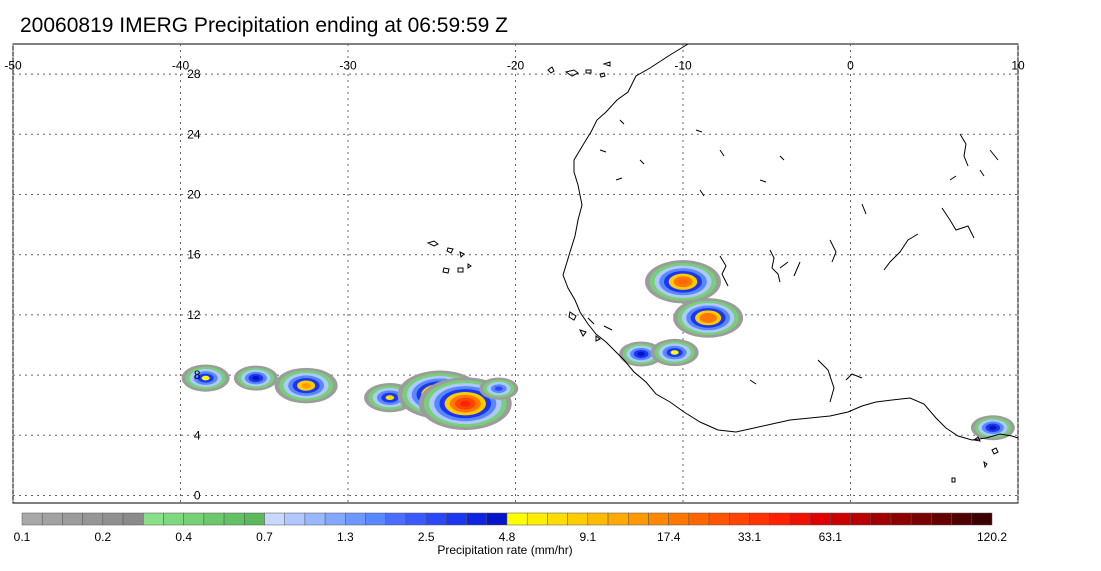 The height and width of the screenshot is (571, 1101). Describe the element at coordinates (194, 134) in the screenshot. I see `latitude-tick-label: 24` at that location.